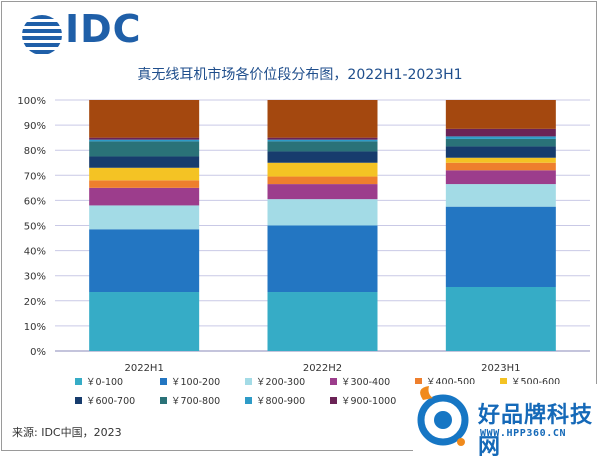 The image size is (600, 461). What do you see at coordinates (42, 34) in the screenshot?
I see `idc-logo` at bounding box center [42, 34].